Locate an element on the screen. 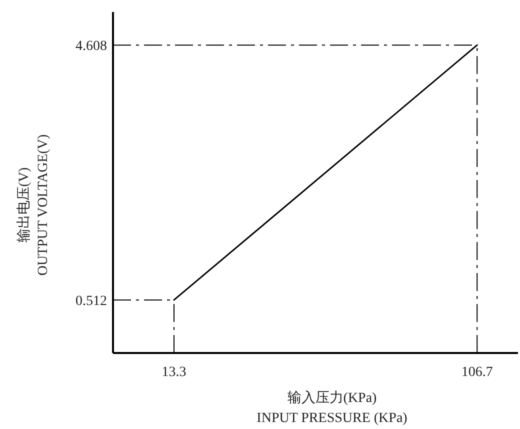 Image resolution: width=520 pixels, height=429 pixels. x-axis-title: 输入压力(KPa) INPUT PRESSURE (KPa) is located at coordinates (332, 408).